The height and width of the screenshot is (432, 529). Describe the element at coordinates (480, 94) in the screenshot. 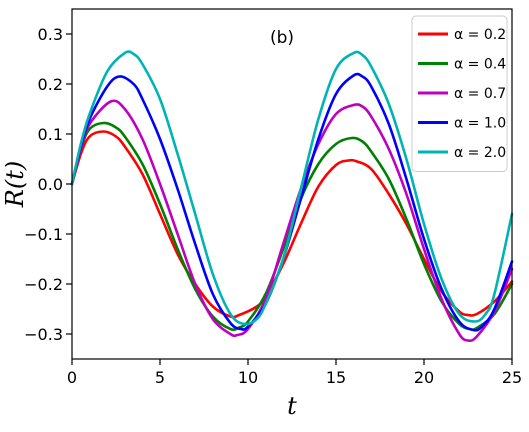

I see `legend-label-2: α = 0.7` at that location.